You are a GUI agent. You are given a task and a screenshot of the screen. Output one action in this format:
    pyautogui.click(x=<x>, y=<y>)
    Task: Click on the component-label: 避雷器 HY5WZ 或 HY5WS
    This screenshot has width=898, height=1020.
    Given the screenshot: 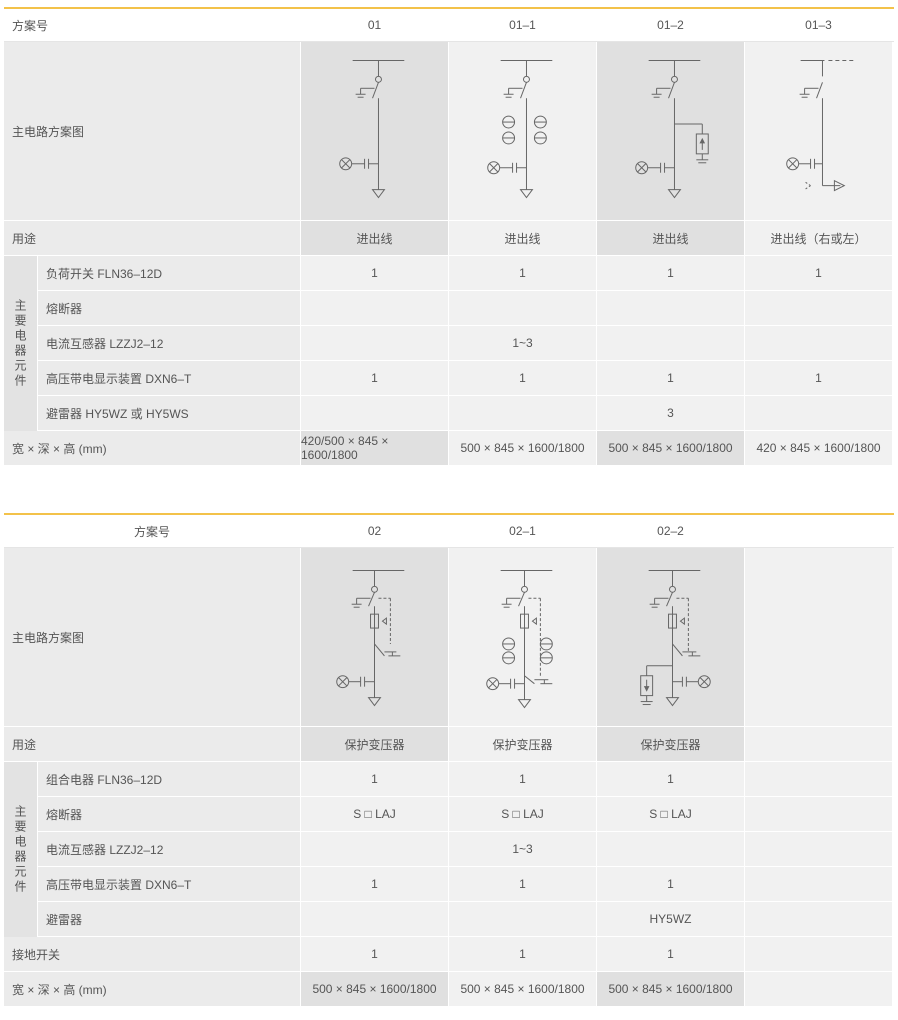 What is the action you would take?
    pyautogui.click(x=169, y=413)
    